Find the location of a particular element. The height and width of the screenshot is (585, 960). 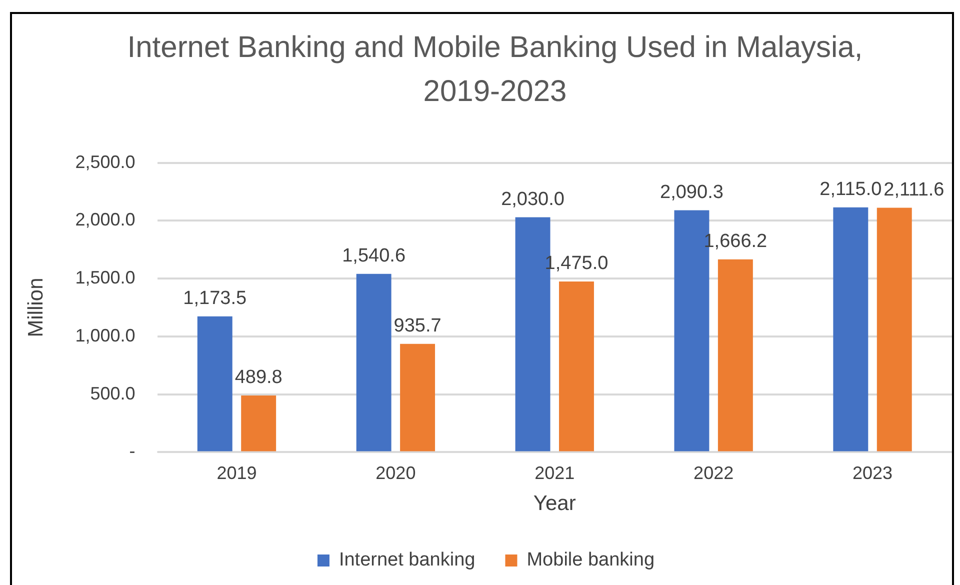

x-axis-title: Year is located at coordinates (554, 504).